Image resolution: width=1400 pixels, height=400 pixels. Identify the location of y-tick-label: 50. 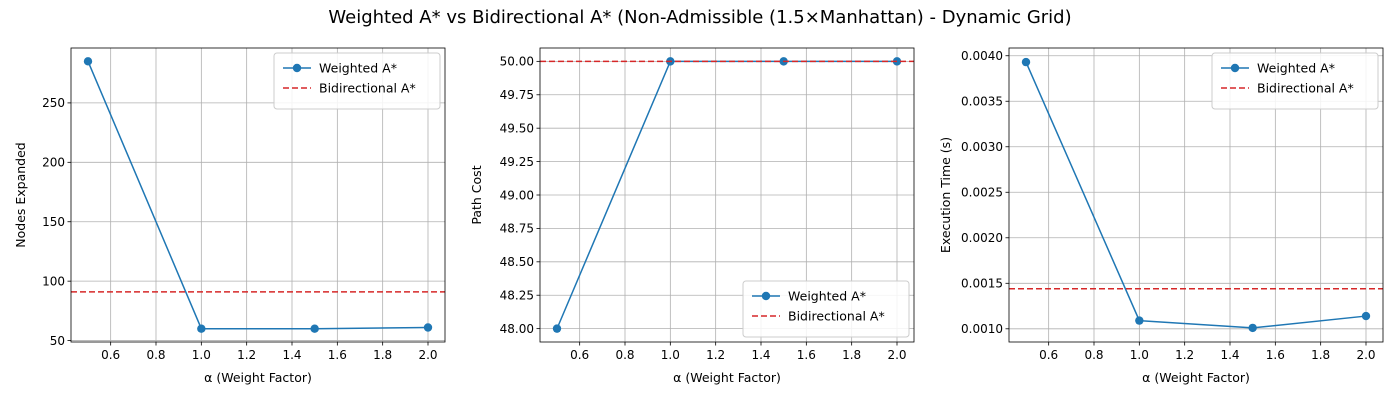
(57, 341).